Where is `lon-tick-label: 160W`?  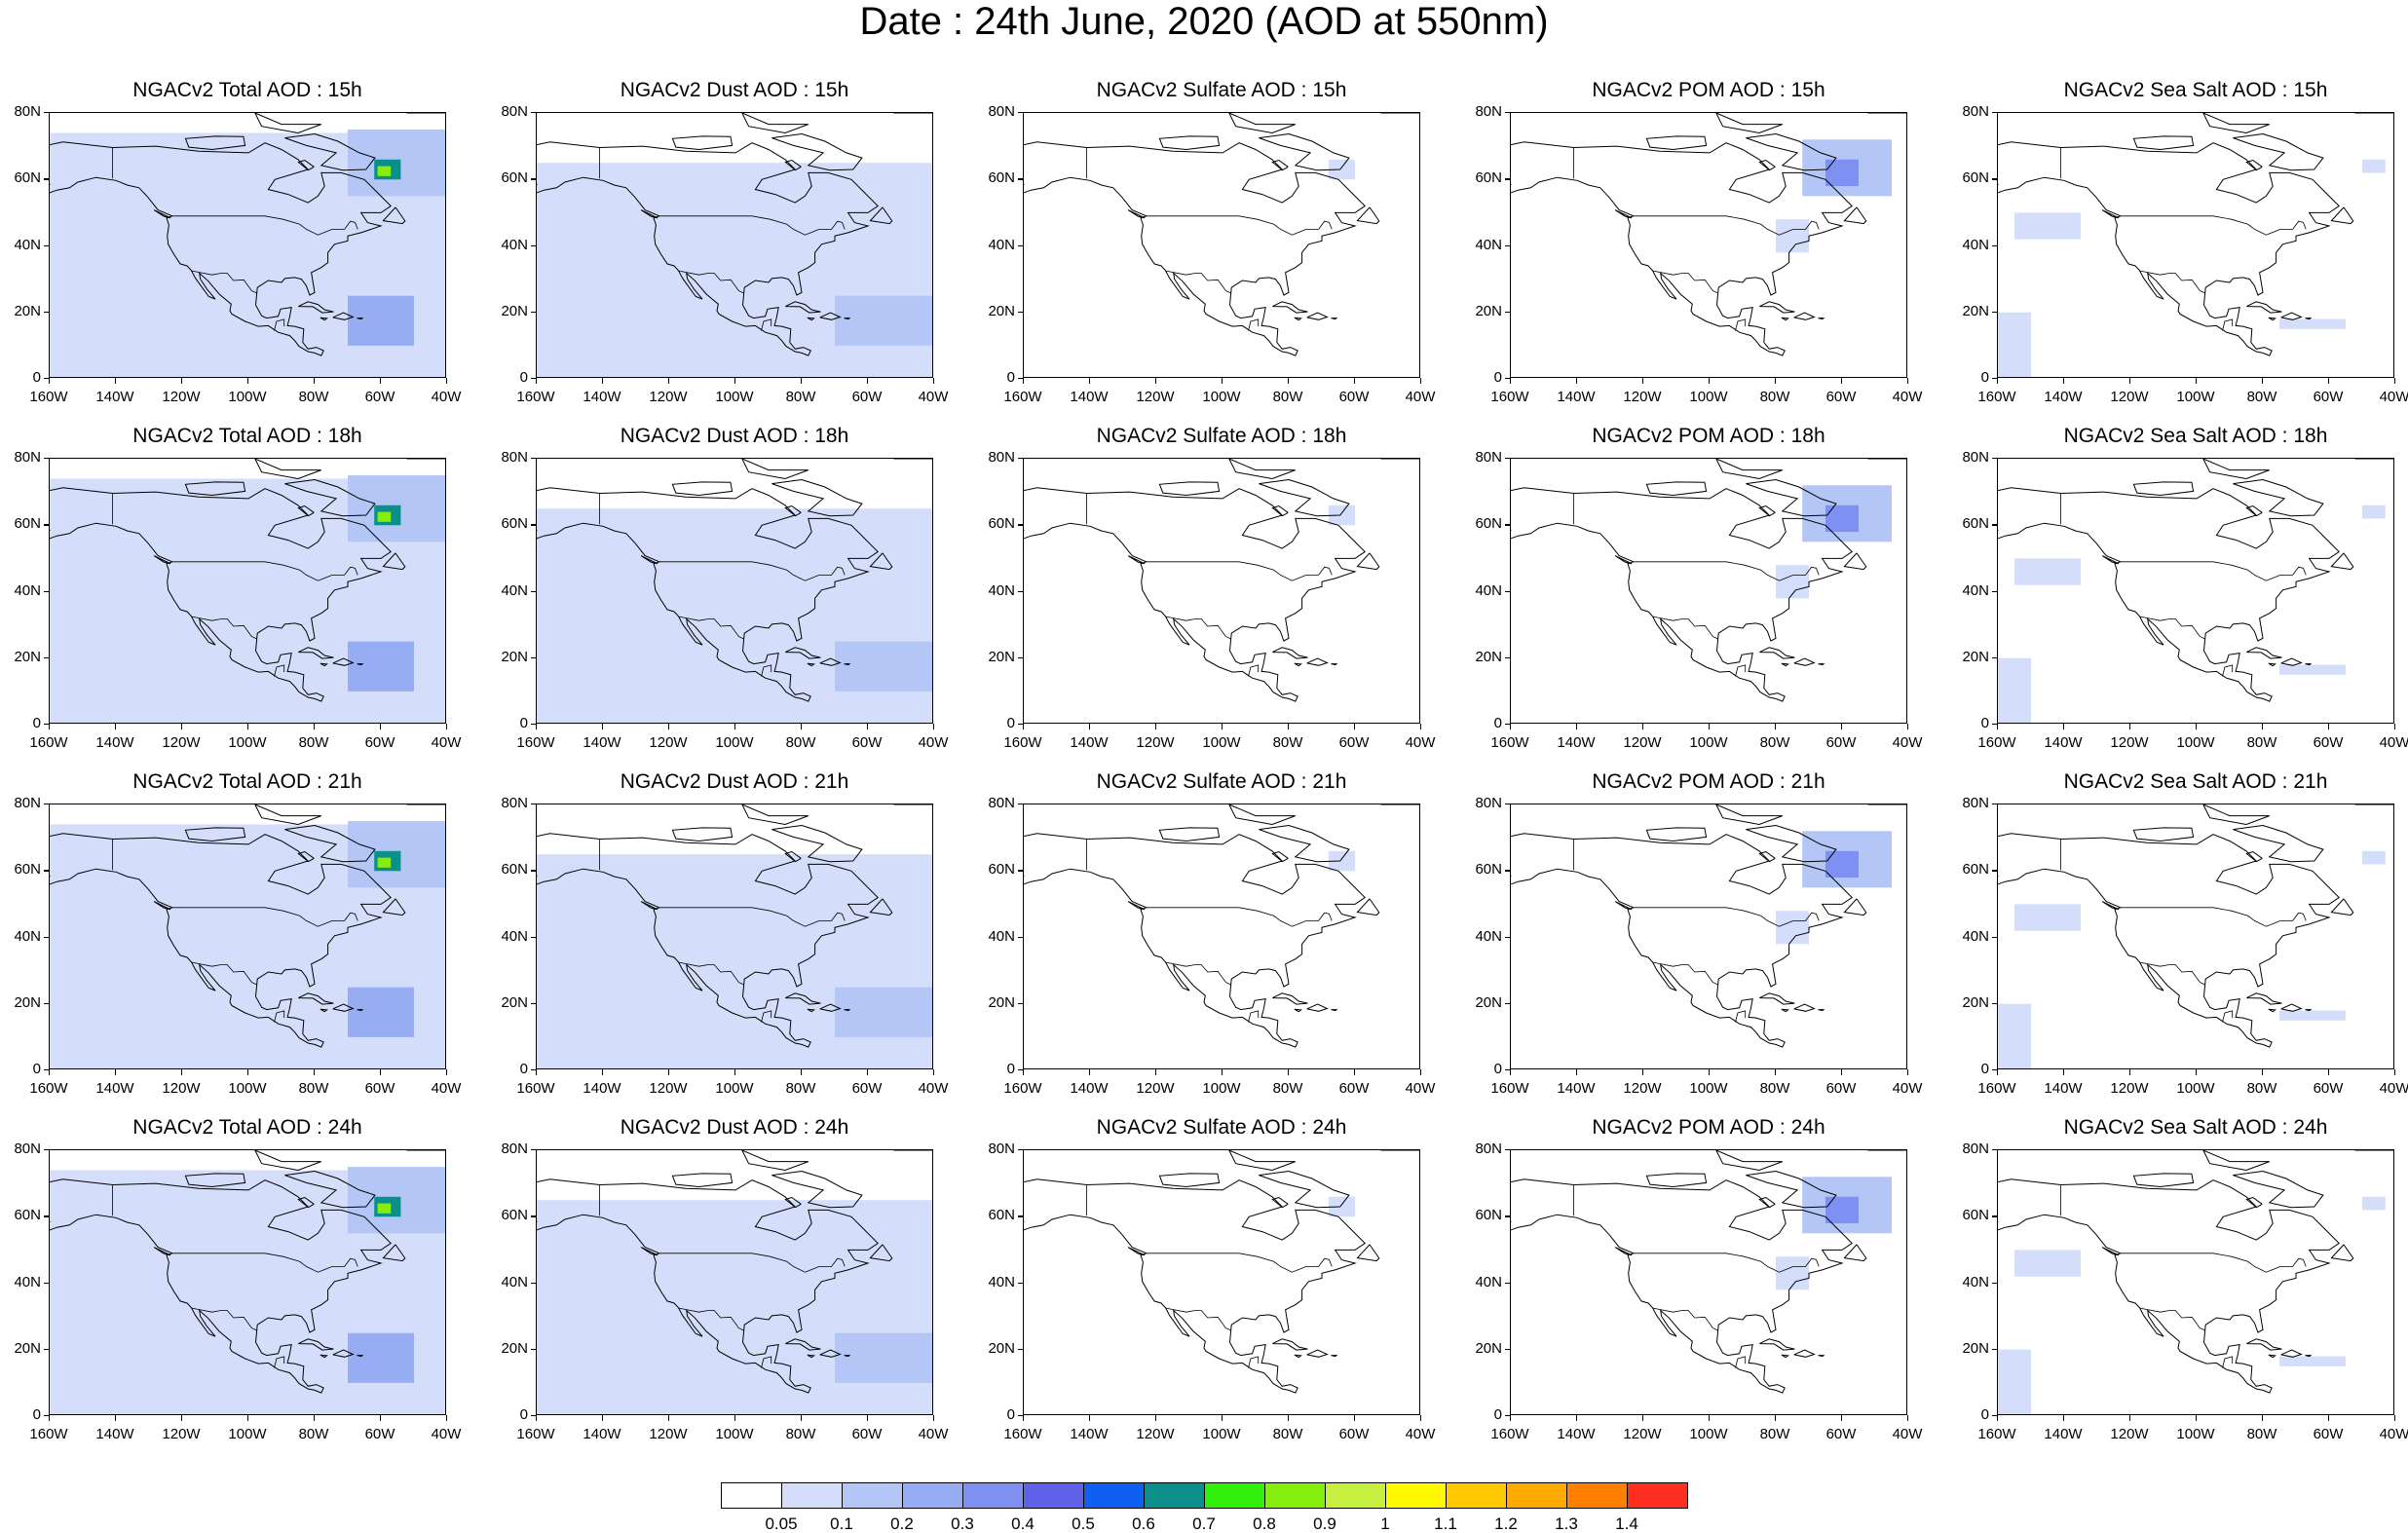
lon-tick-label: 160W is located at coordinates (1509, 1434).